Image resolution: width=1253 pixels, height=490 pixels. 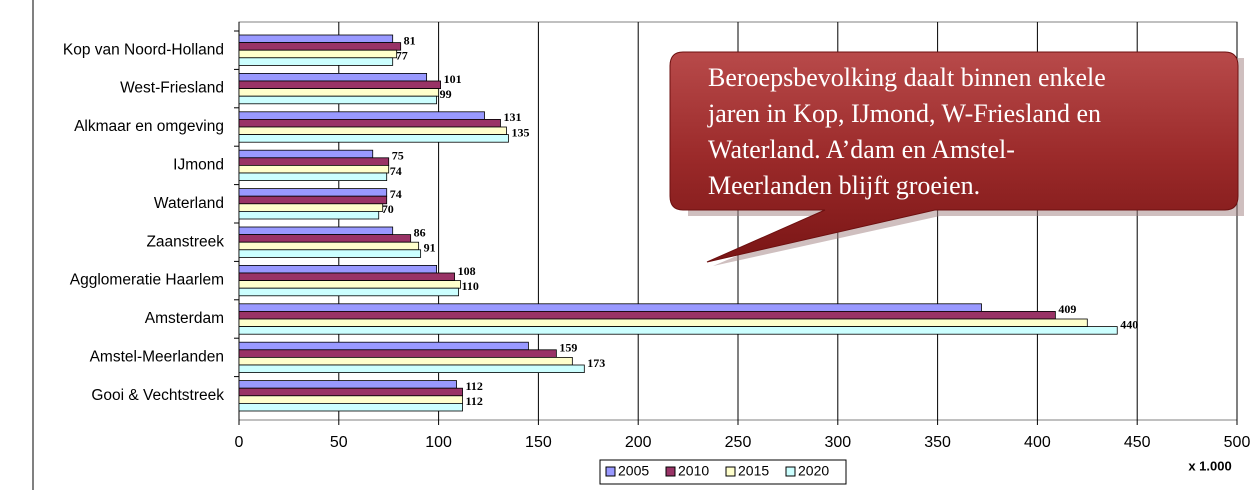 I want to click on y-tick-label: Alkmaar en omgeving, so click(x=149, y=126).